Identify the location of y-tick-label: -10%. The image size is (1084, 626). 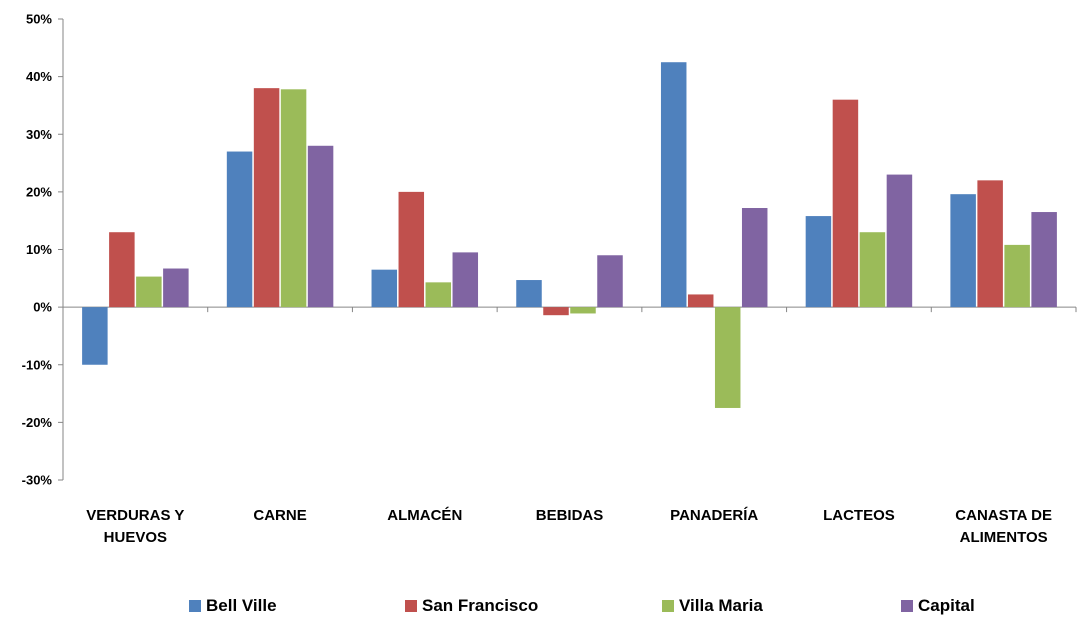
(37, 364).